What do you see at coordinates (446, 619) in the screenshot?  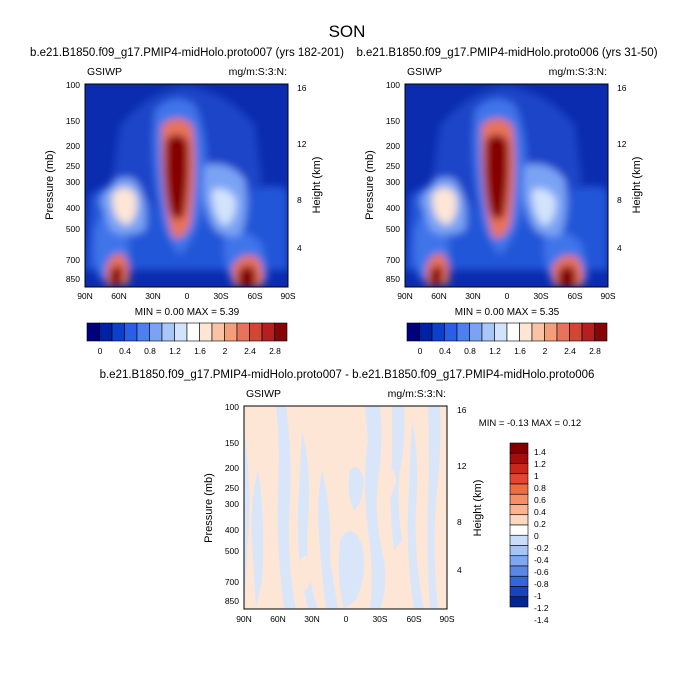 I see `panel-3-xtick: 90S` at bounding box center [446, 619].